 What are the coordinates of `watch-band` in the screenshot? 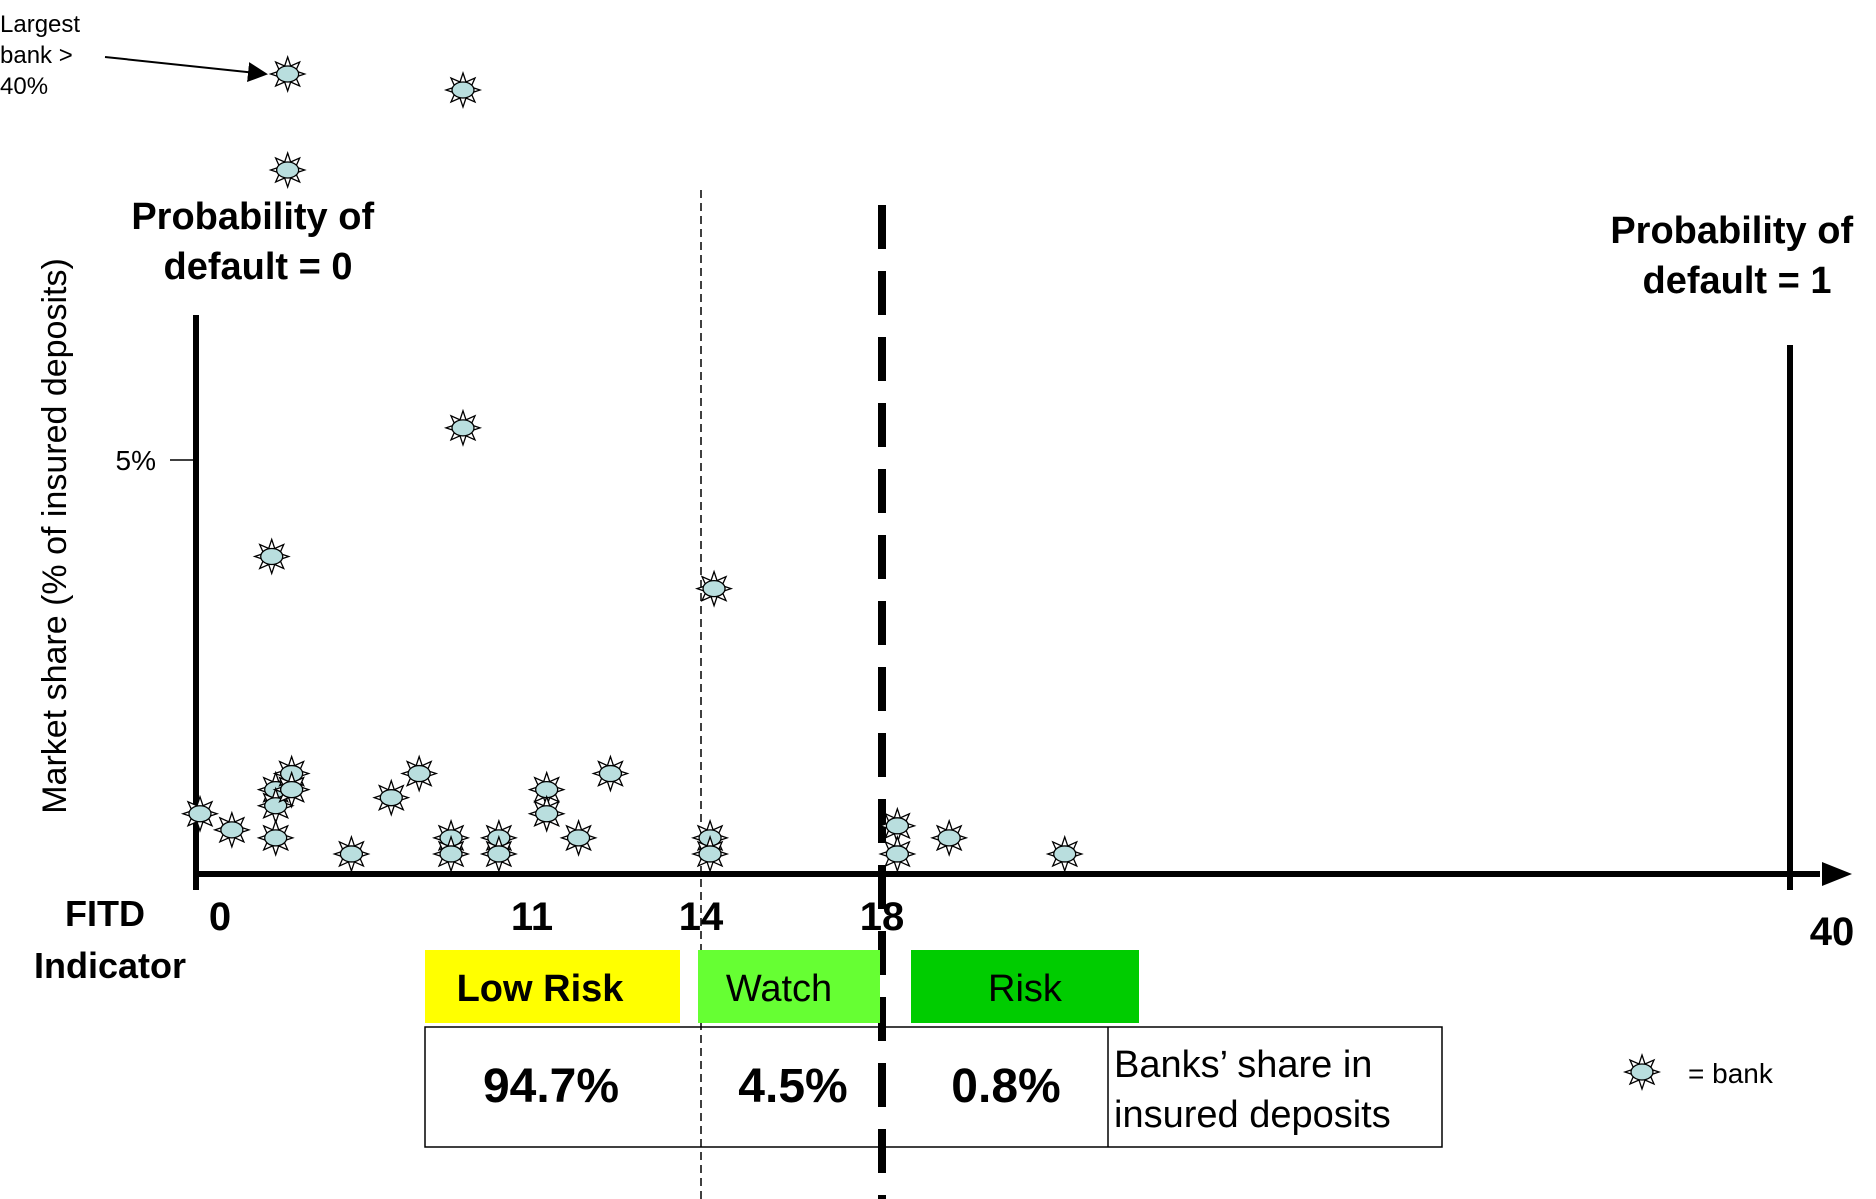 It's located at (789, 986).